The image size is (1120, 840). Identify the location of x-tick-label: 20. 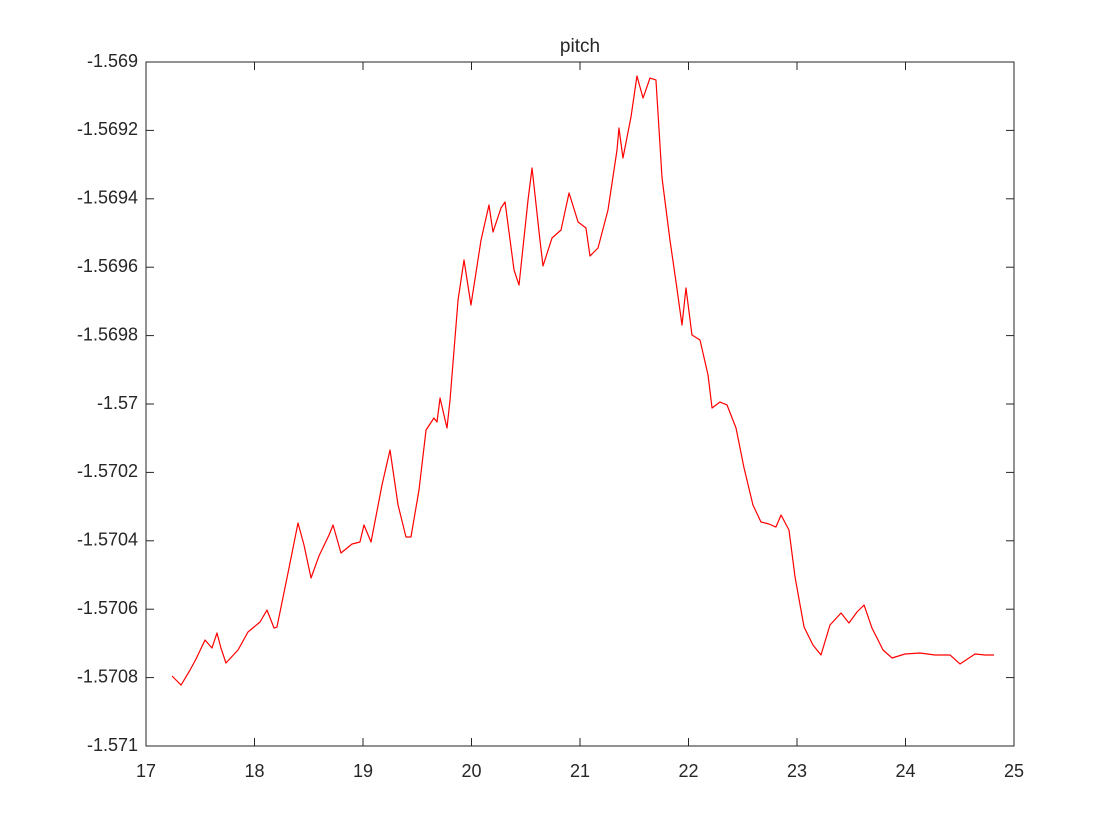
(471, 771).